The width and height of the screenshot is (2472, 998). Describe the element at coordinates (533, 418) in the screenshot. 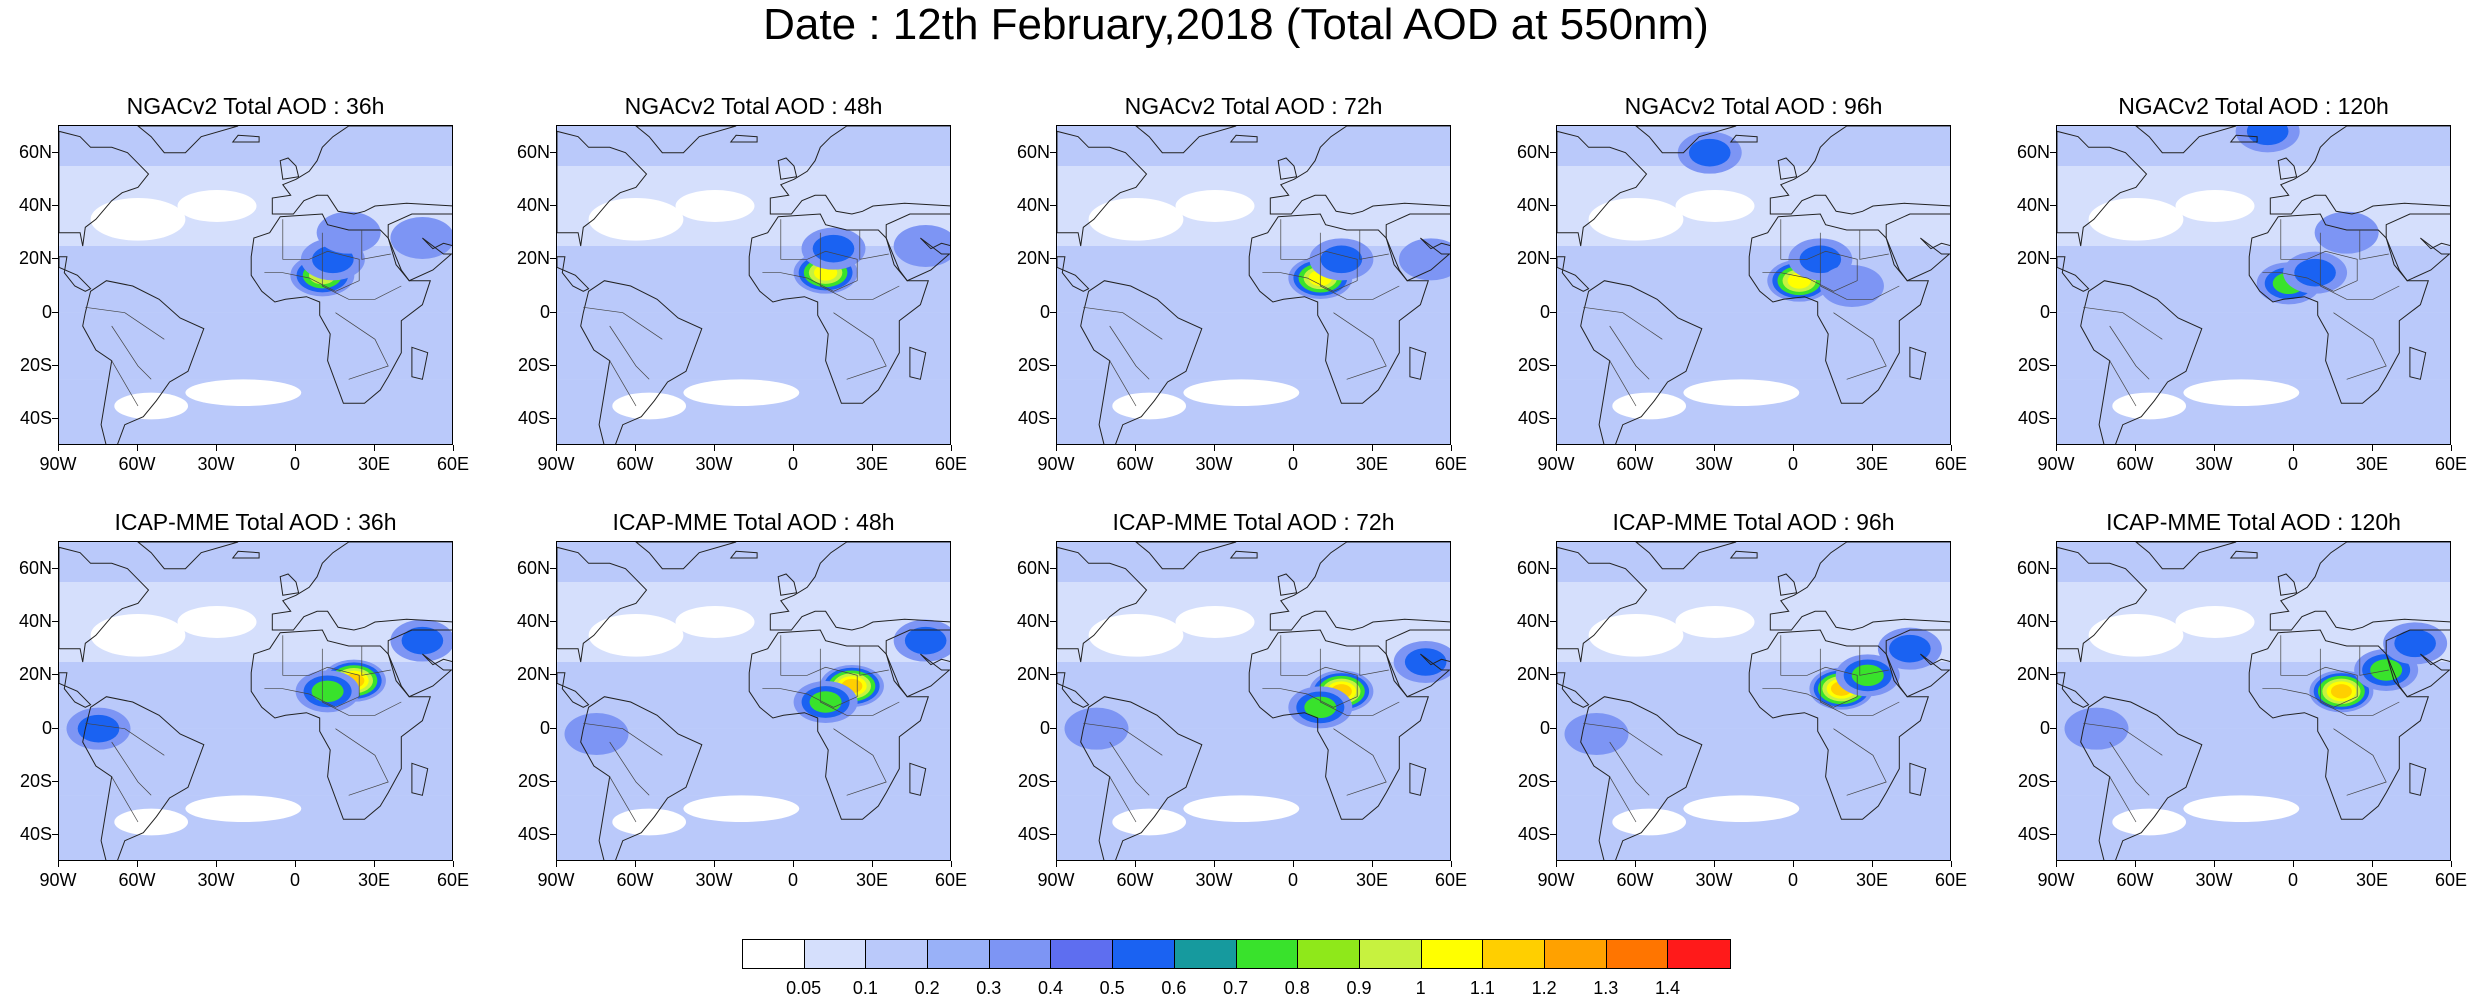

I see `y-tick-label: 40S` at that location.